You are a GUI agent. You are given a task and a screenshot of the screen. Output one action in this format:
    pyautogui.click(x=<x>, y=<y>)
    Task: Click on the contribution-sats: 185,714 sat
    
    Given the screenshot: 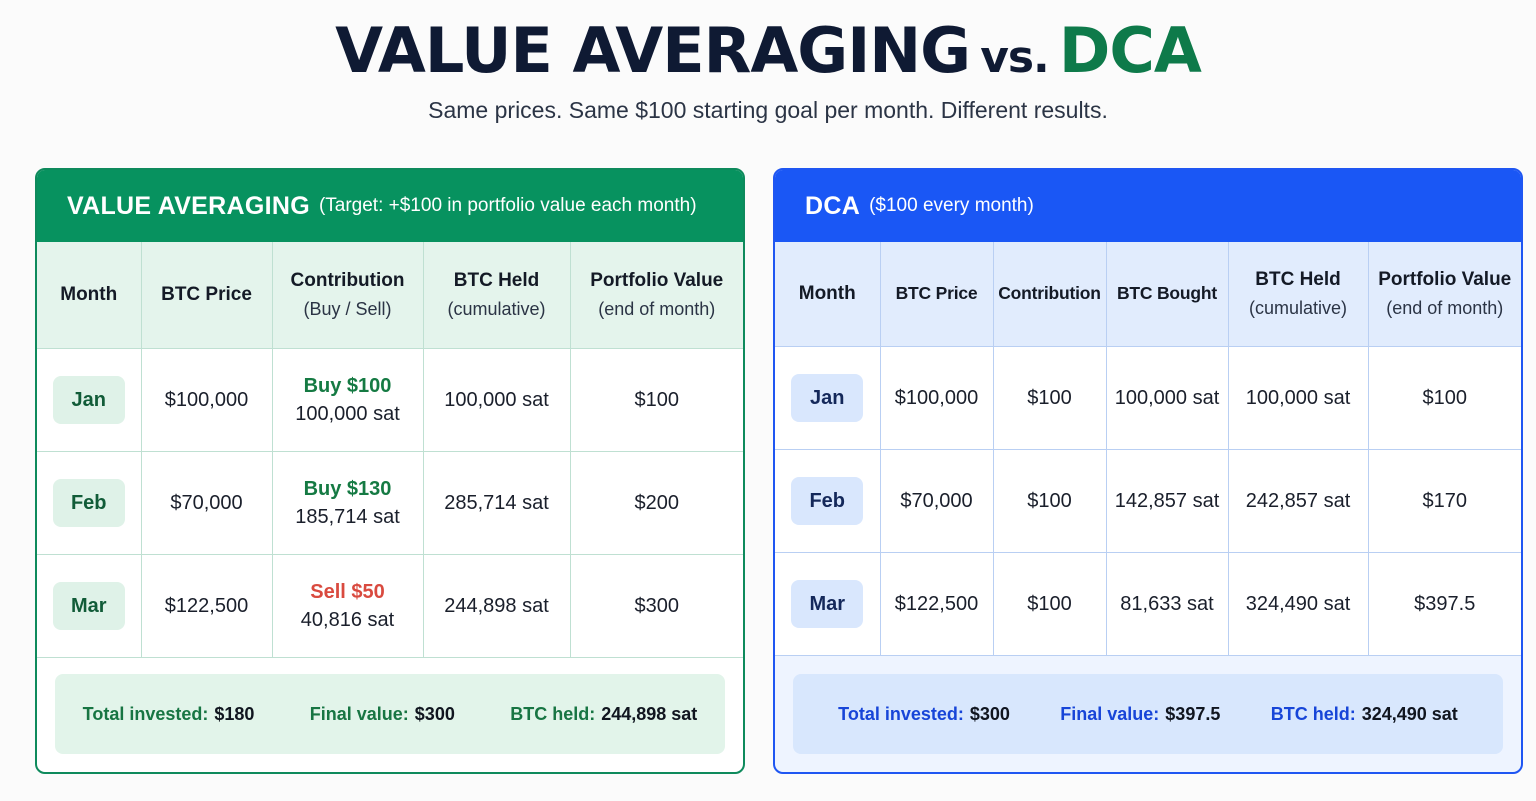 What is the action you would take?
    pyautogui.click(x=347, y=516)
    